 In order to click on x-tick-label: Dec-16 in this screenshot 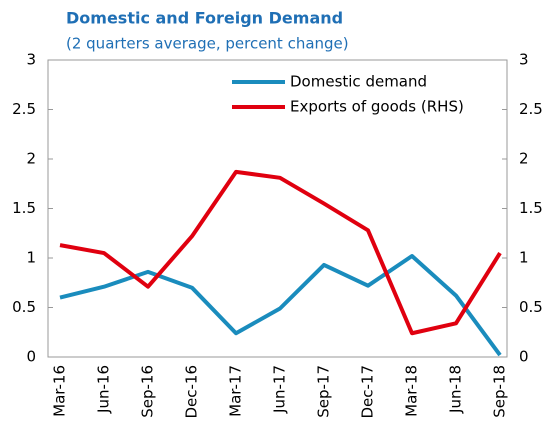, I will do `click(192, 392)`.